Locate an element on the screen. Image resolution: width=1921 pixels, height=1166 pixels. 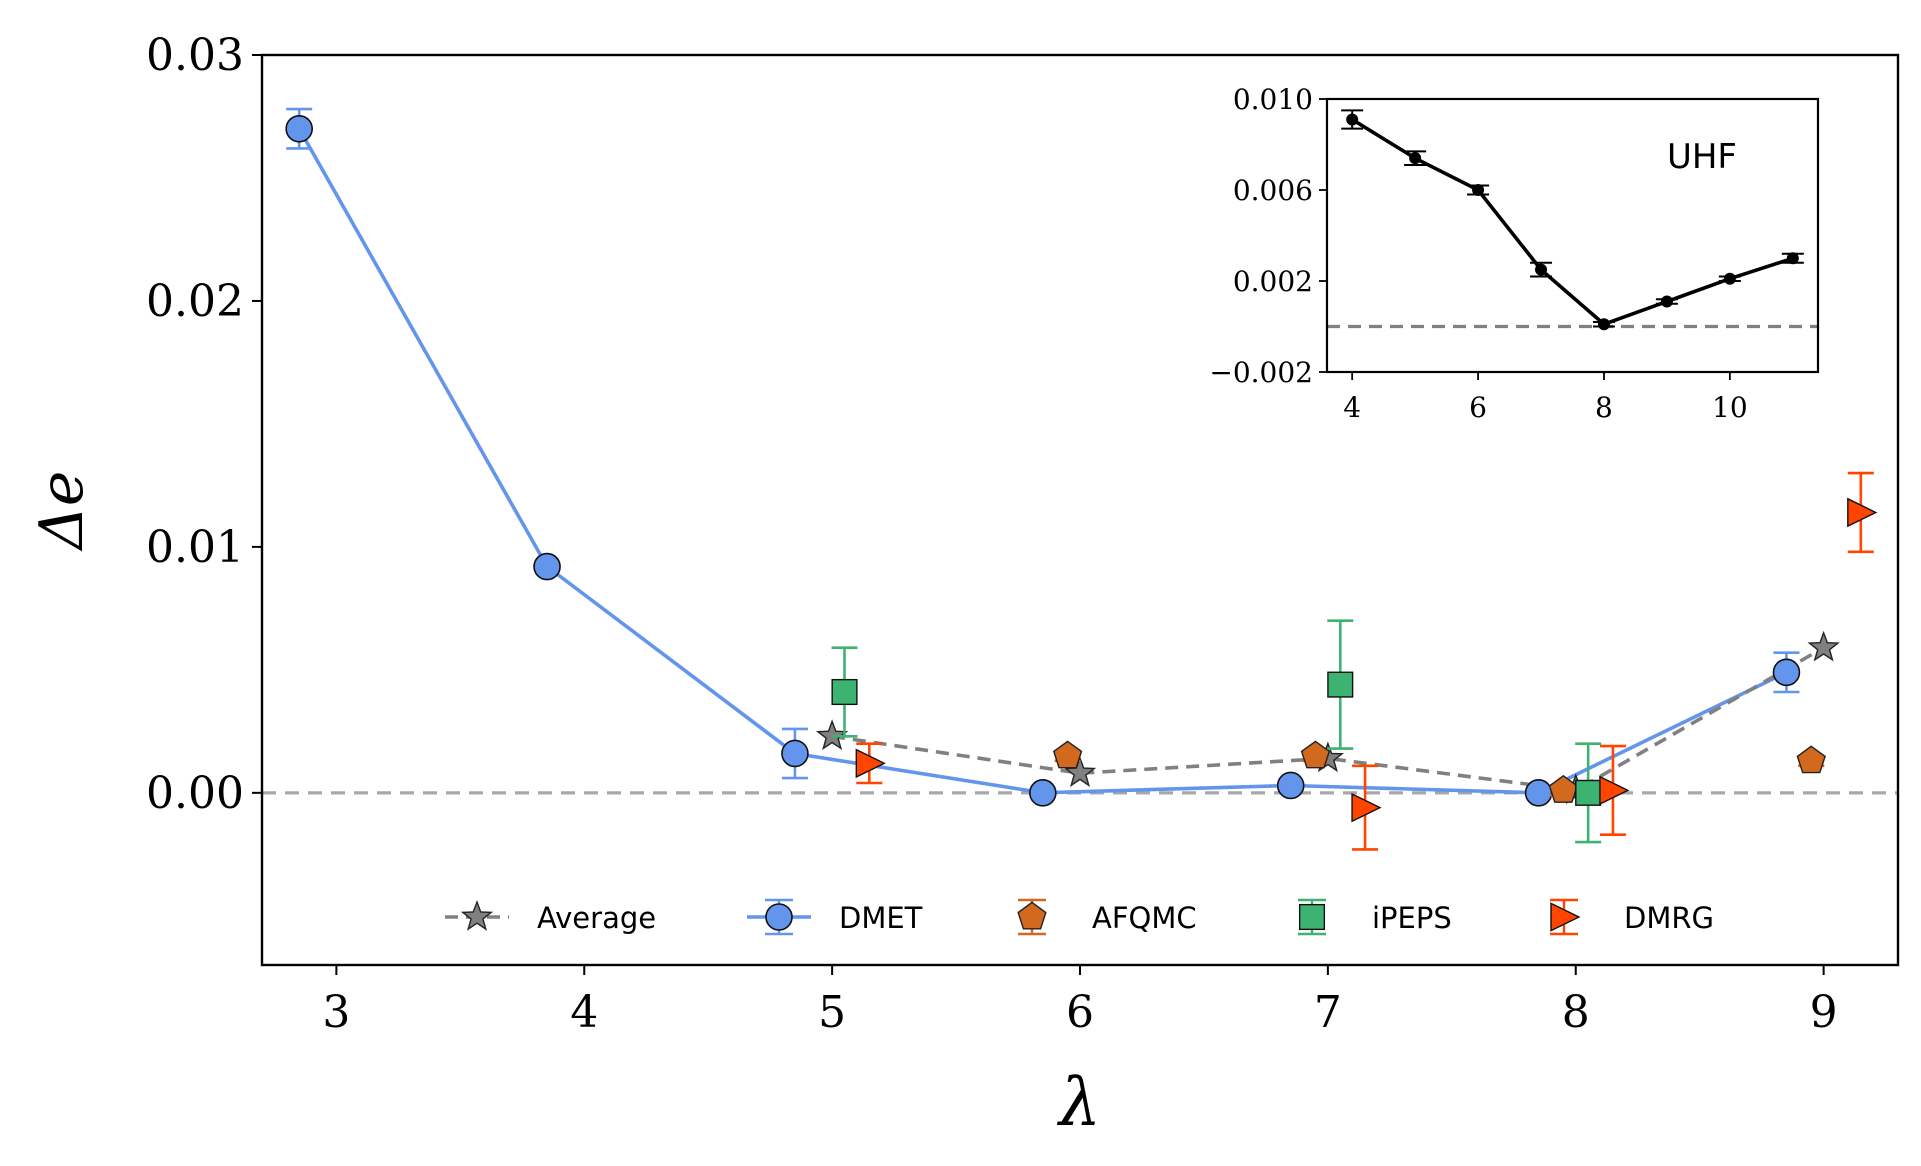
legend-label-ipeps: iPEPS is located at coordinates (1412, 918).